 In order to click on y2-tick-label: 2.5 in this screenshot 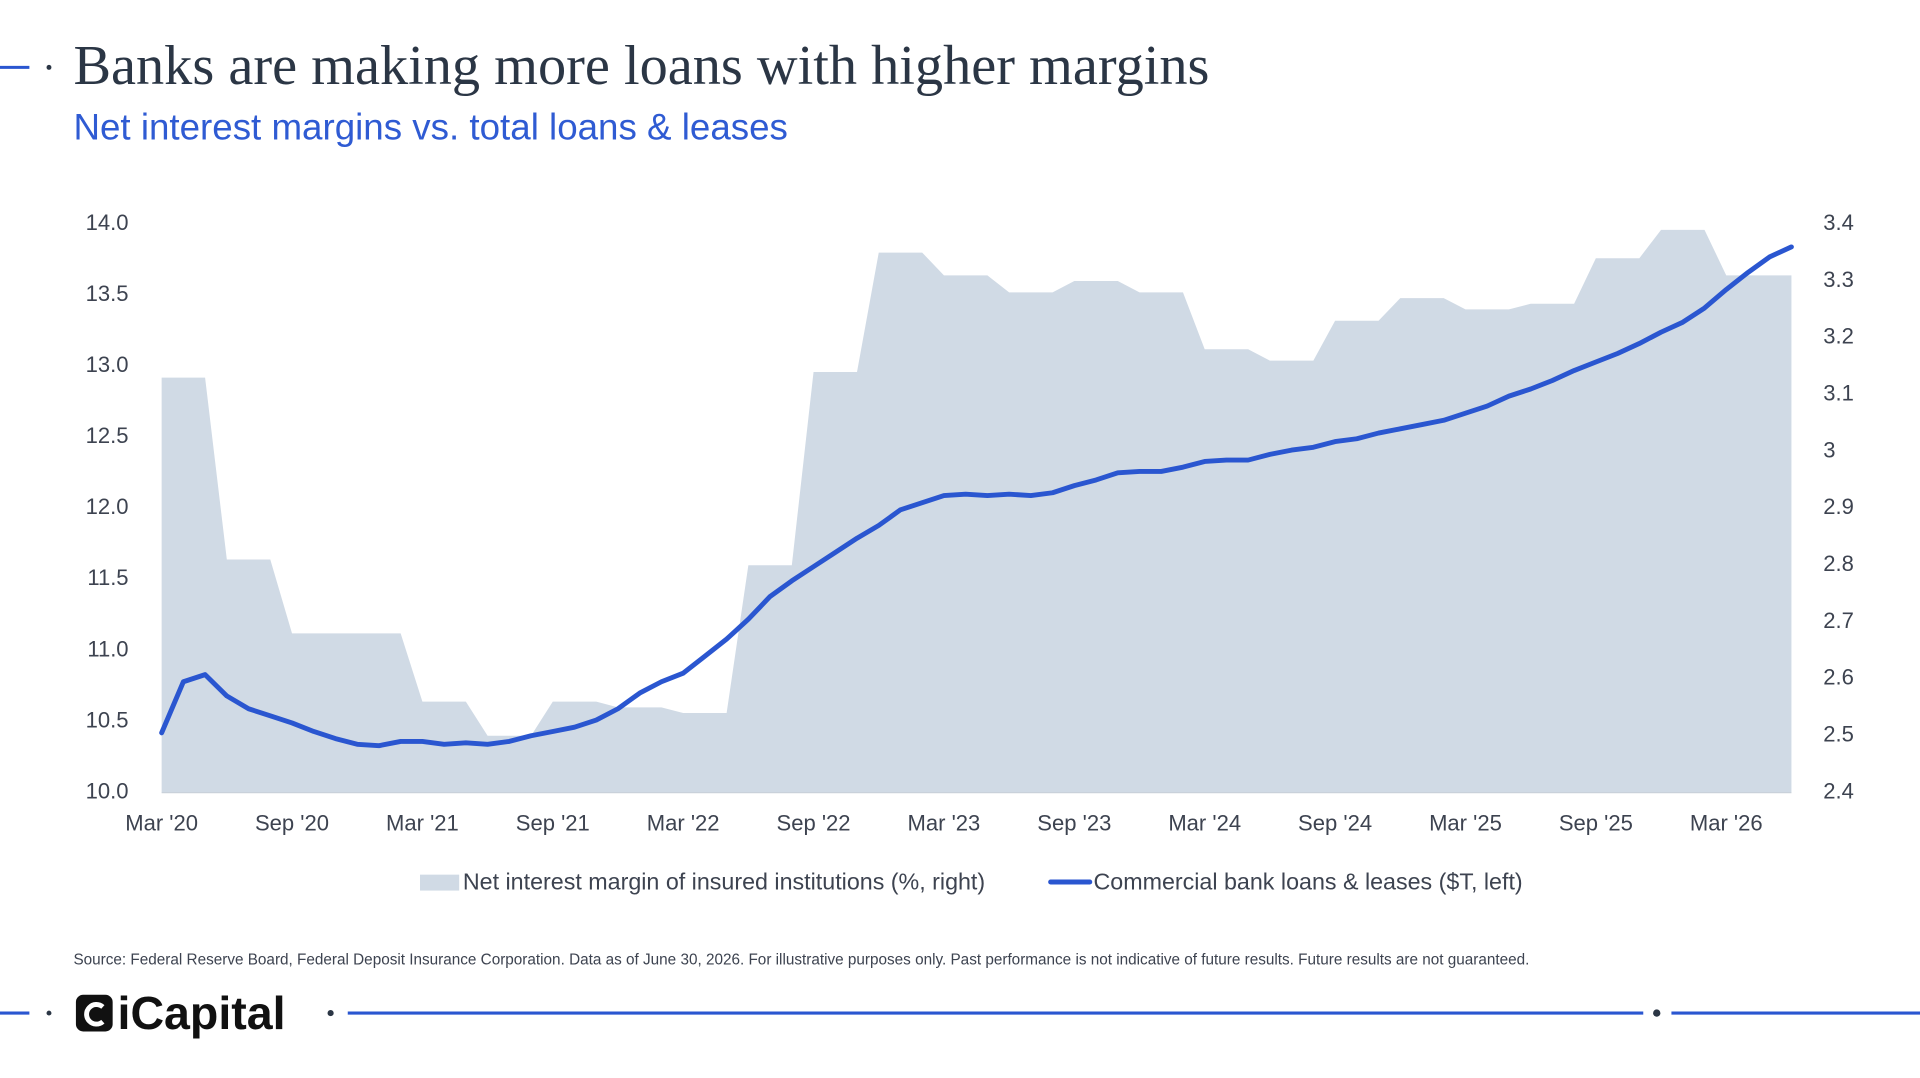, I will do `click(1838, 734)`.